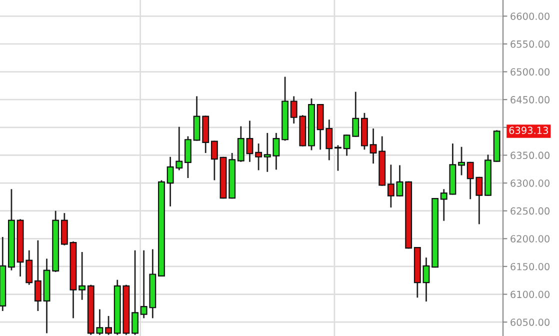  Describe the element at coordinates (530, 183) in the screenshot. I see `y-tick-label: 6300.00` at that location.